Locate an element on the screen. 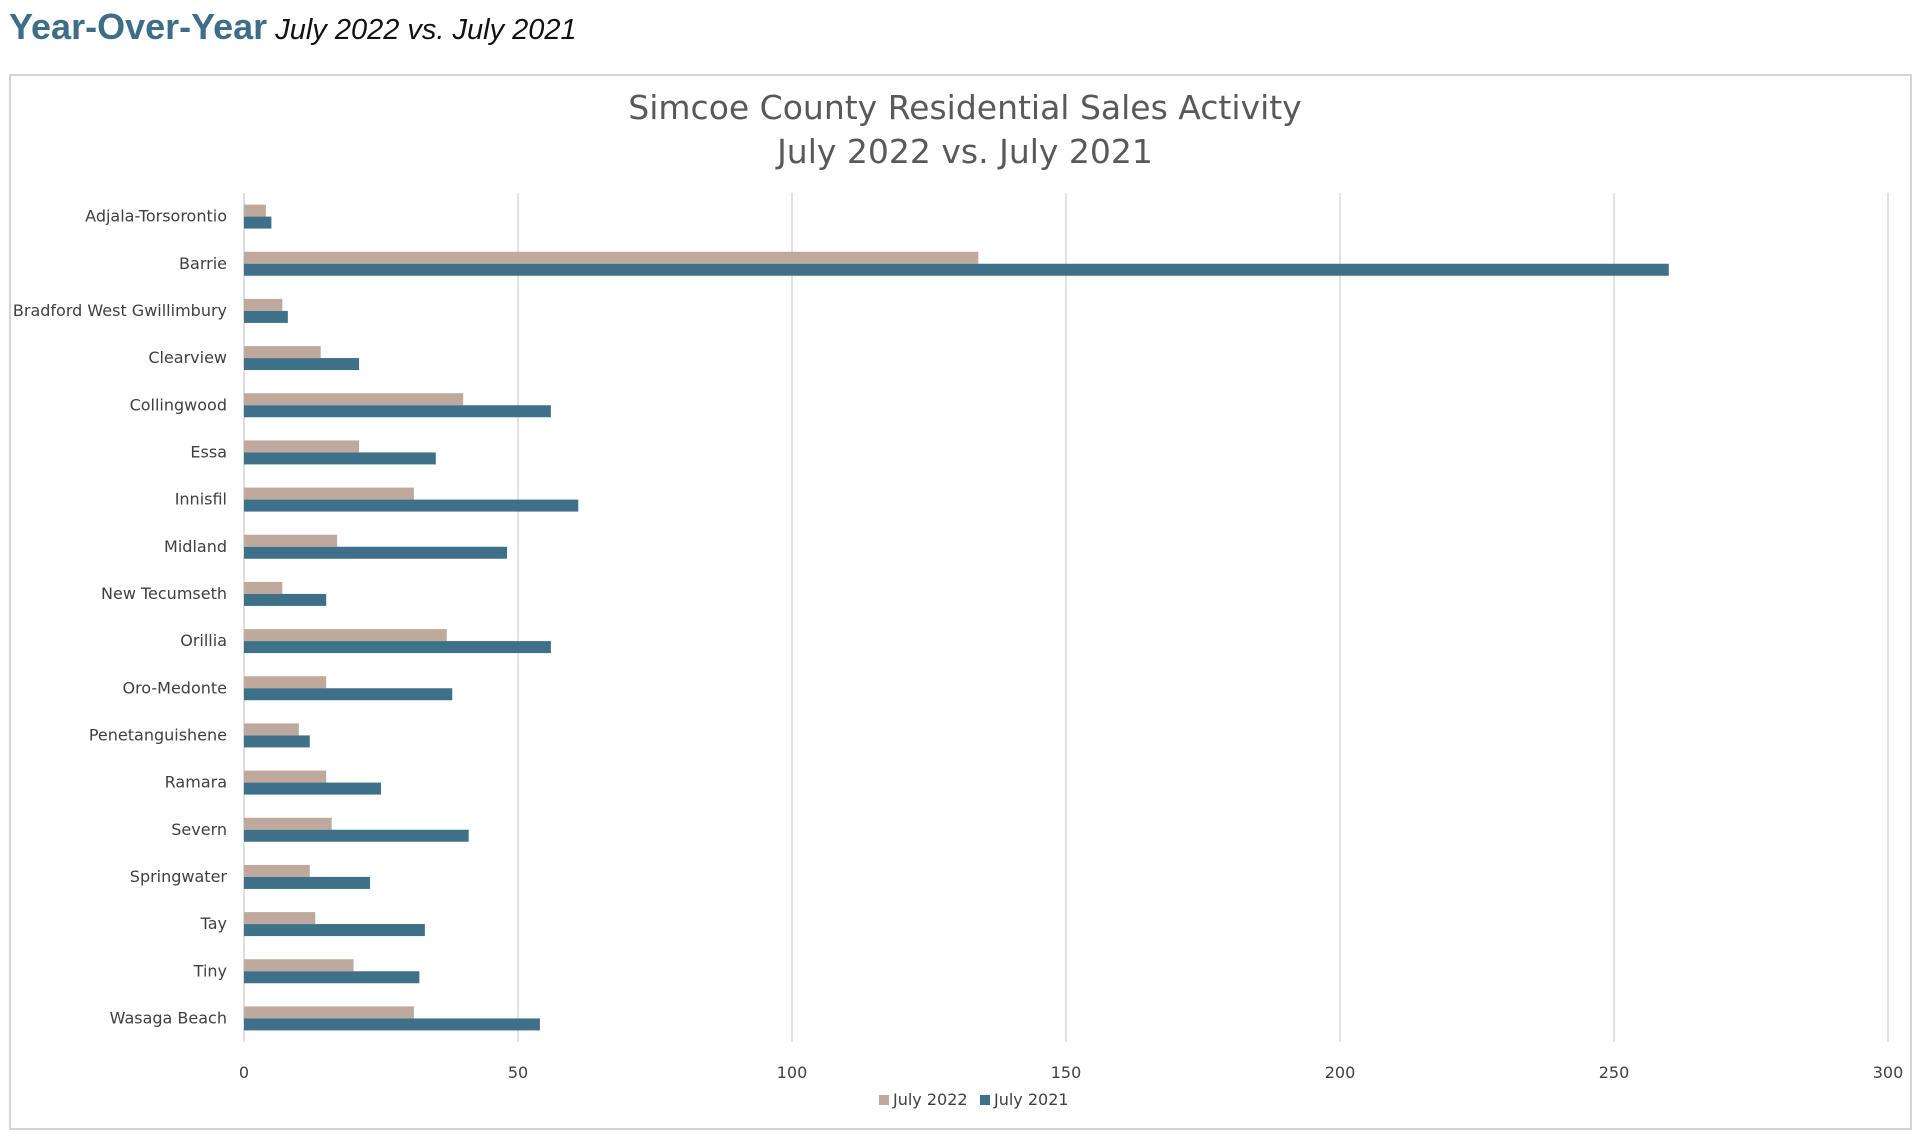 This screenshot has width=1924, height=1136. legend-label-july-2022: July 2022 is located at coordinates (930, 1099).